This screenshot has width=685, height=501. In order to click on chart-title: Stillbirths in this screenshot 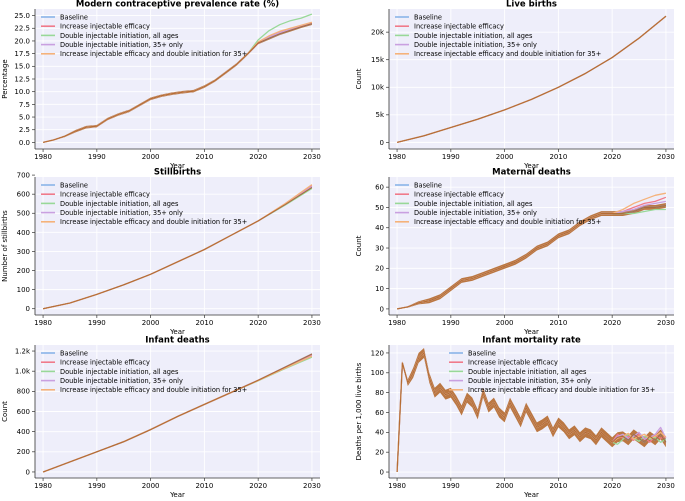, I will do `click(177, 173)`.